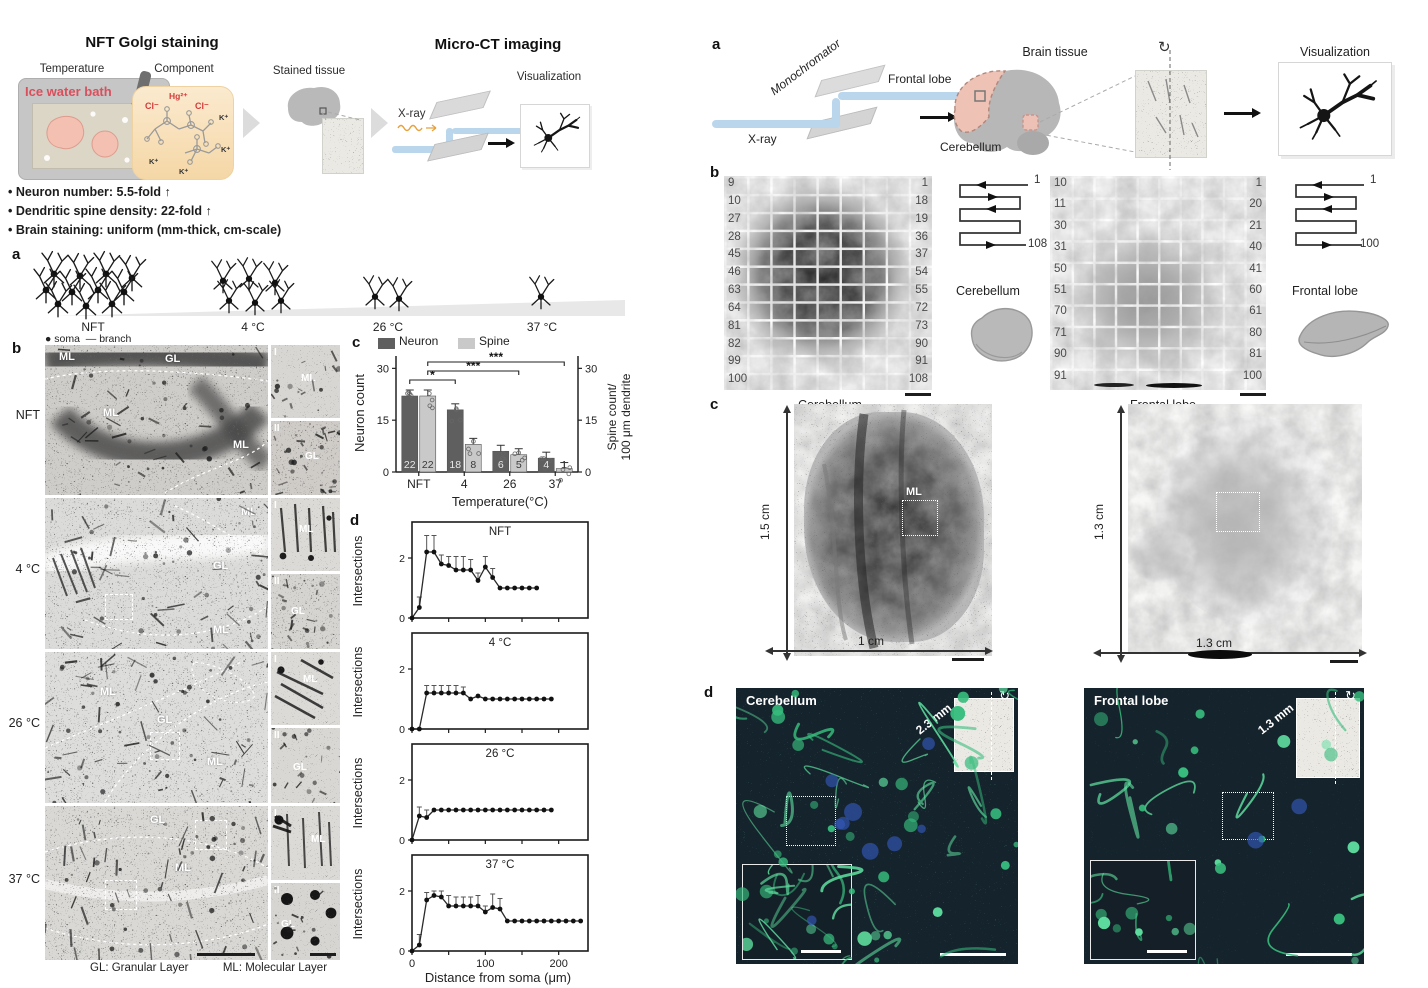 The width and height of the screenshot is (1428, 988). I want to click on tile-number-left: 91, so click(1060, 375).